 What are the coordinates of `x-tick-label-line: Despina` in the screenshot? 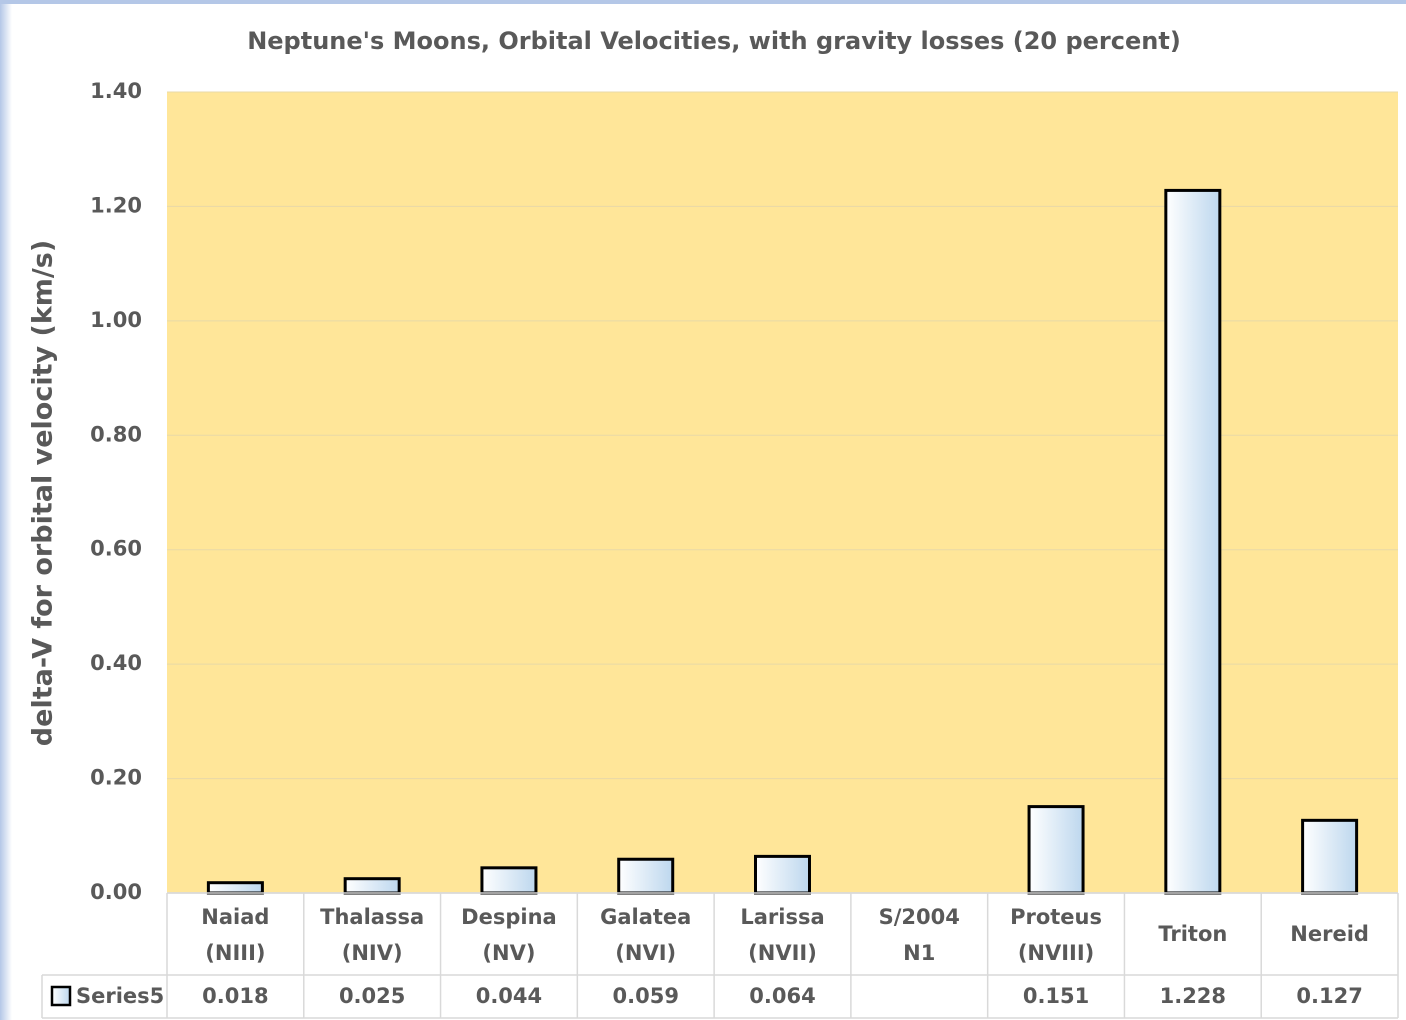 It's located at (509, 917).